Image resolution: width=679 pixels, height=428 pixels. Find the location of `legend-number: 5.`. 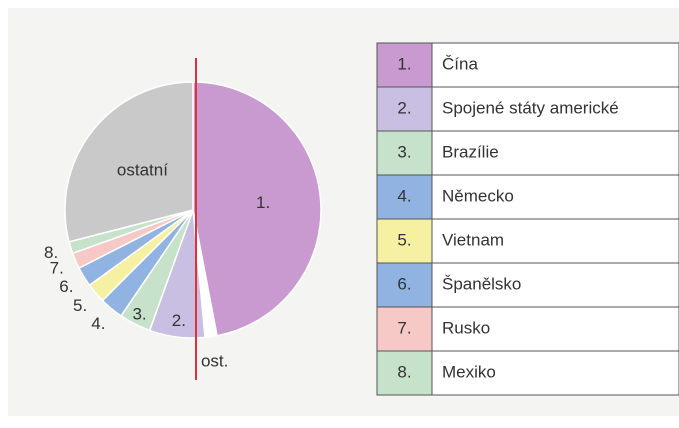

legend-number: 5. is located at coordinates (404, 239).